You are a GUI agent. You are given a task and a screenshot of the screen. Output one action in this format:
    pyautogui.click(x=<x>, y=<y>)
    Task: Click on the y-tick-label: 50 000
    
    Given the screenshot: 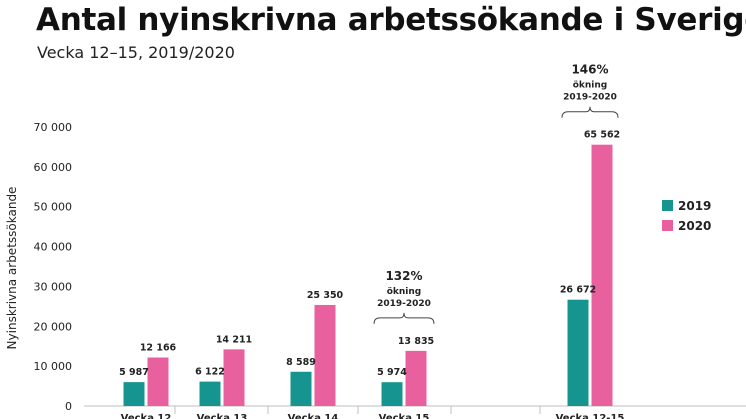 What is the action you would take?
    pyautogui.click(x=53, y=207)
    